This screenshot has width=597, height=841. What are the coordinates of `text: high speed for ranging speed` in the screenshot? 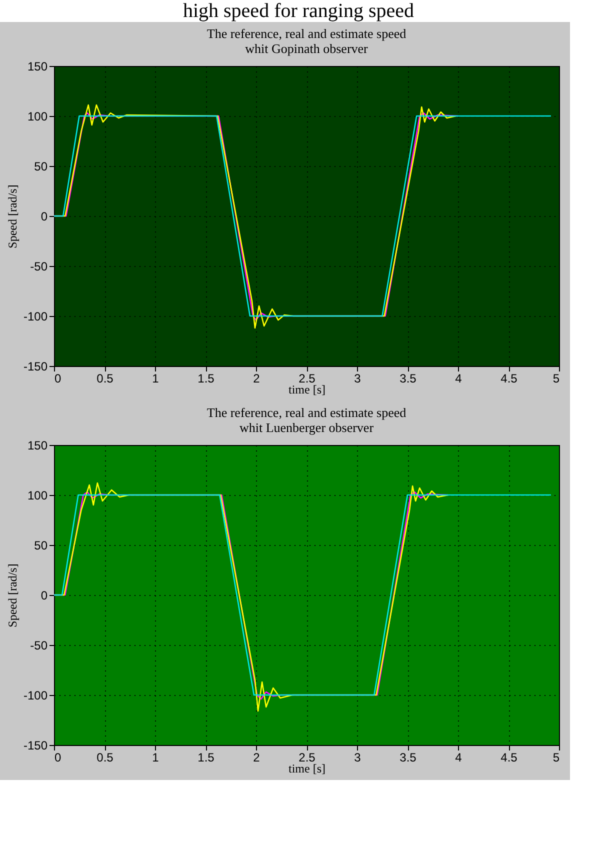 It's located at (299, 11).